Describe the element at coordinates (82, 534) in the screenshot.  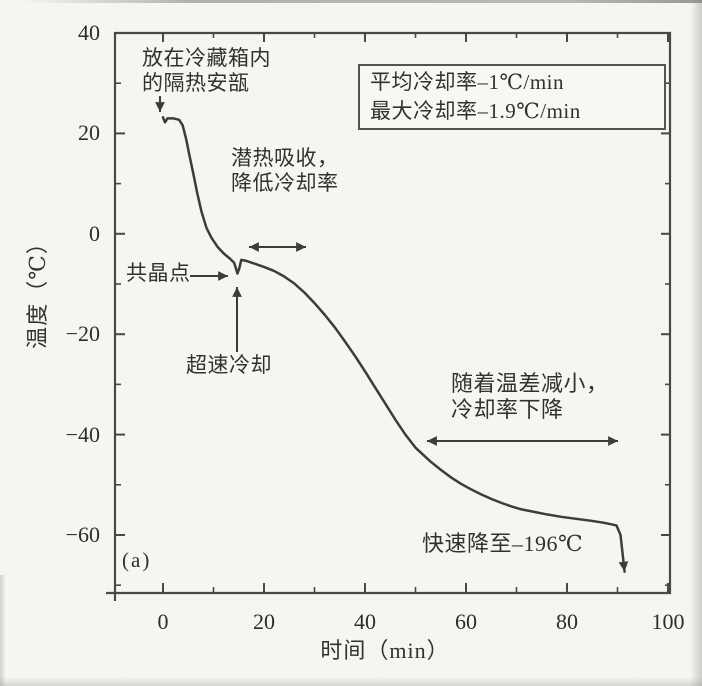
I see `y-tick-label: −60` at that location.